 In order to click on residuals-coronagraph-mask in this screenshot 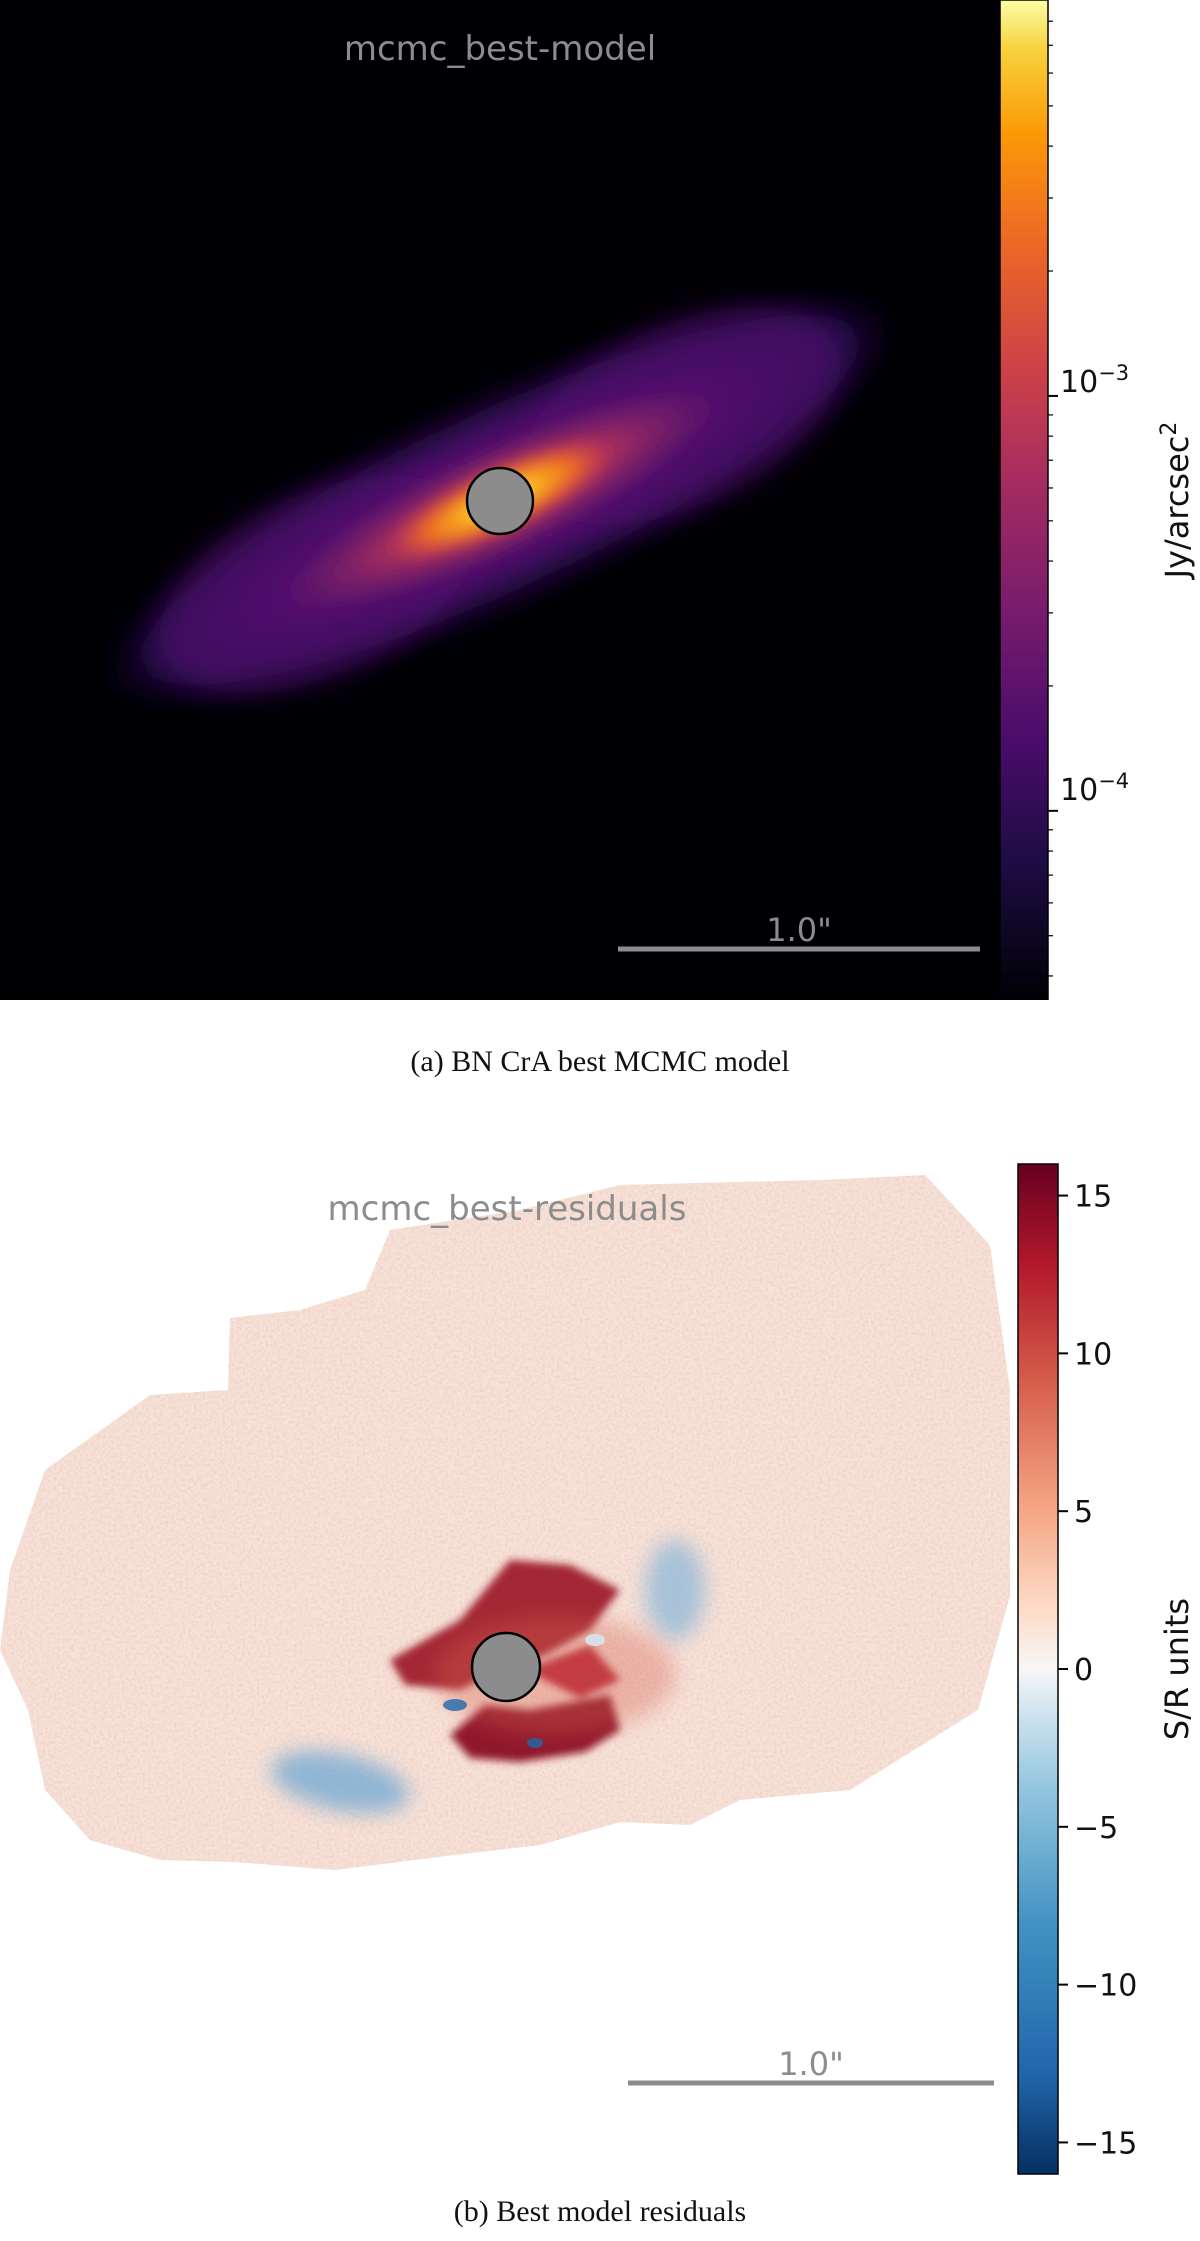, I will do `click(506, 1667)`.